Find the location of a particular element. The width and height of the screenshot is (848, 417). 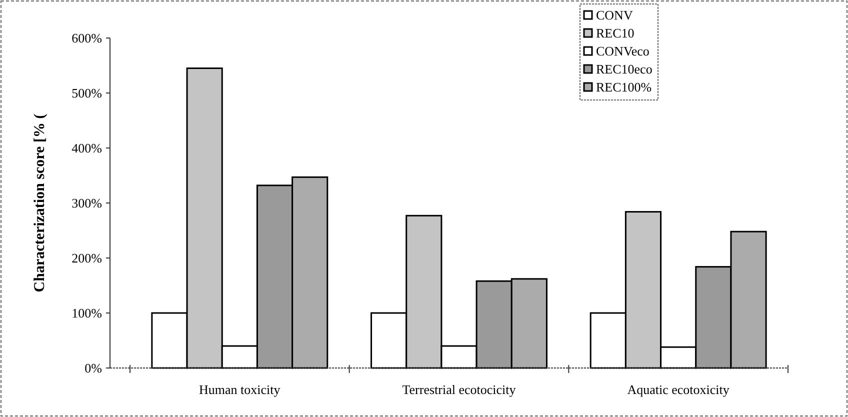

y-axis-title: Characterization score [% ( is located at coordinates (40, 203).